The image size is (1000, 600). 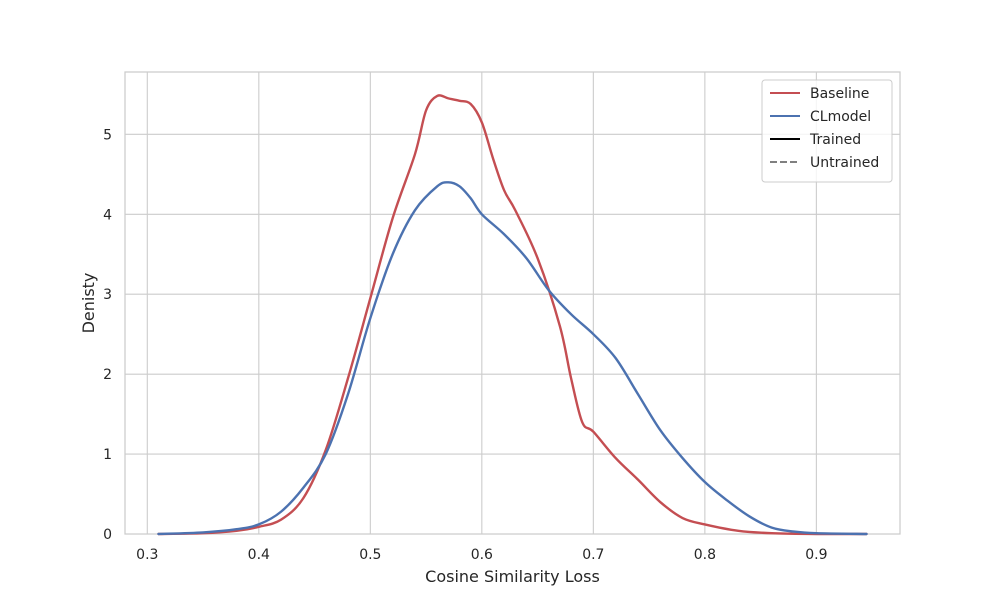 What do you see at coordinates (107, 375) in the screenshot?
I see `y-tick-label: 2` at bounding box center [107, 375].